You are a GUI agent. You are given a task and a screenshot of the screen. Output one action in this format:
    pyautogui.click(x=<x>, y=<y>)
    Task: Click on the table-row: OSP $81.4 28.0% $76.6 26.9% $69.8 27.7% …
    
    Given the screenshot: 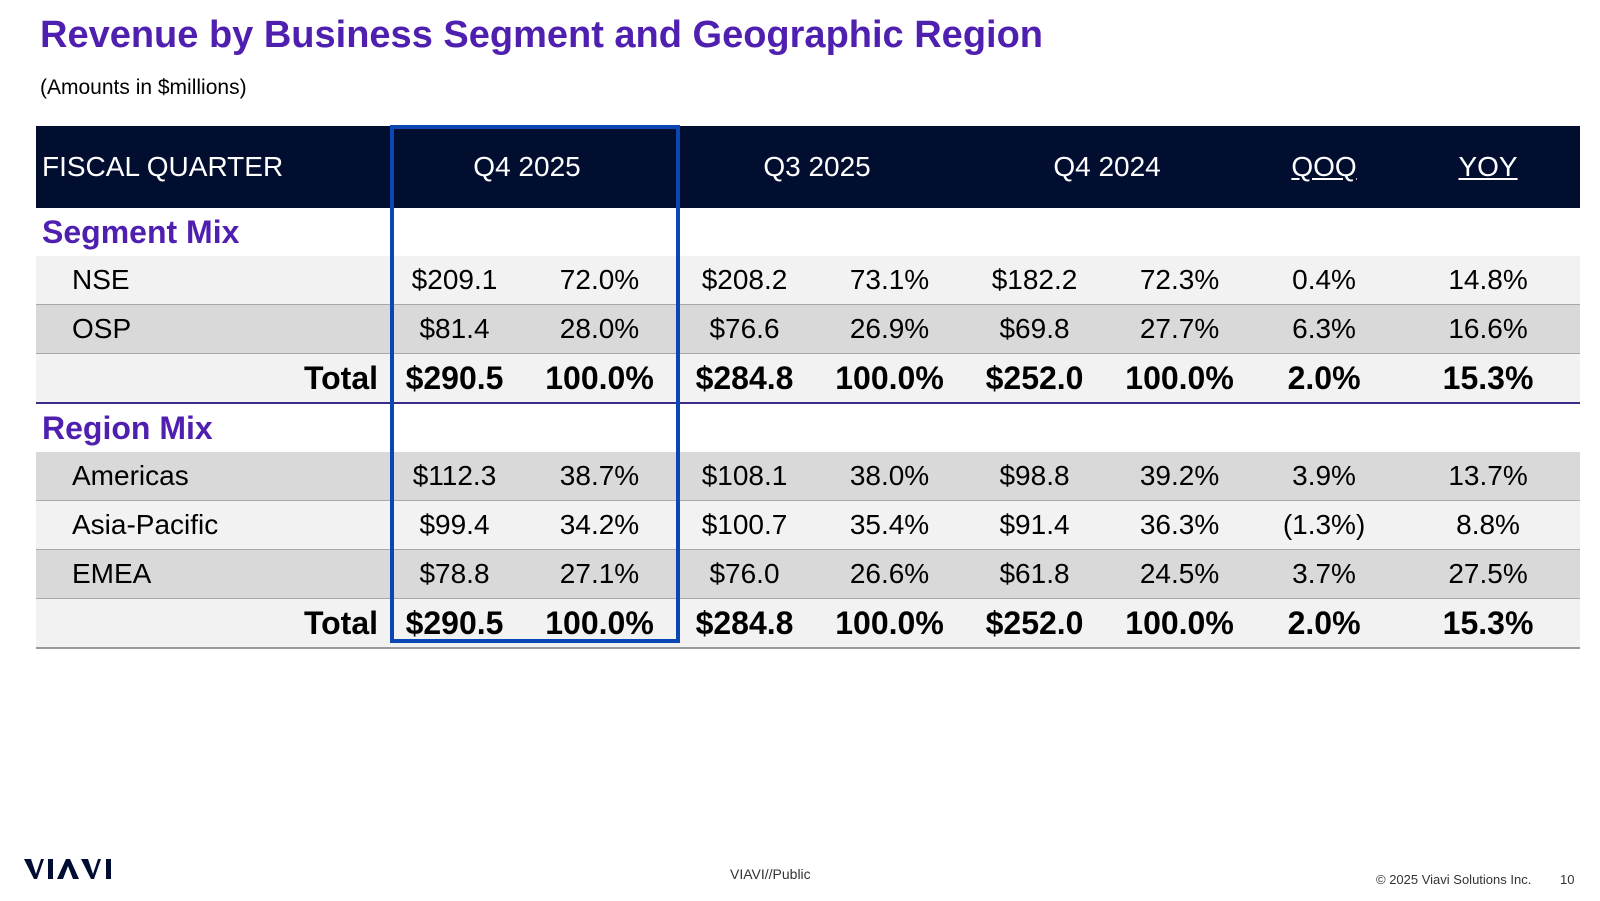 What is the action you would take?
    pyautogui.click(x=808, y=329)
    